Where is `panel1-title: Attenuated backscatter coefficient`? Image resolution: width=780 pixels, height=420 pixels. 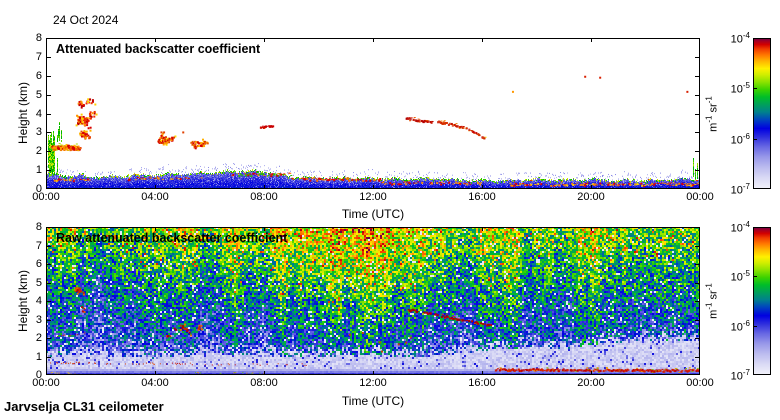 panel1-title: Attenuated backscatter coefficient is located at coordinates (158, 49).